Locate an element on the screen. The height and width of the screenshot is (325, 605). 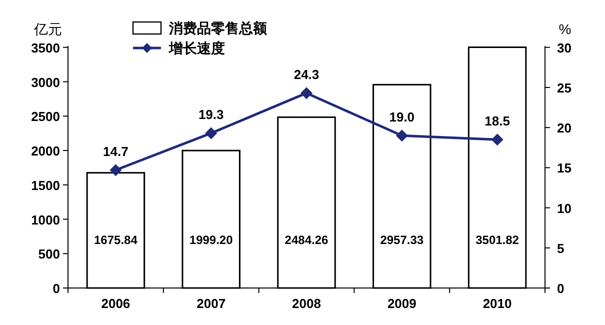
y-tick-label: 0 is located at coordinates (56, 288).